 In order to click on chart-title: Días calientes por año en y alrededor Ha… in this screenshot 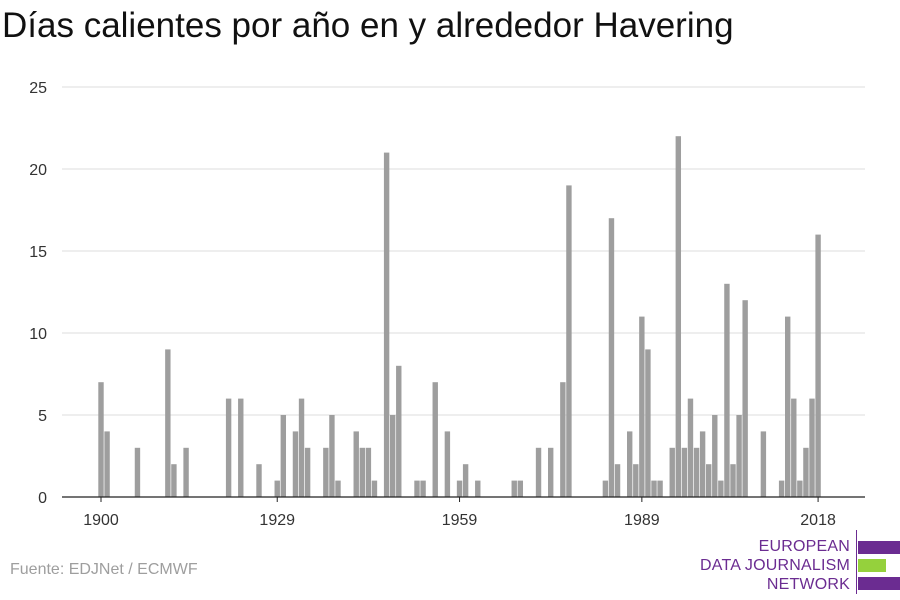, I will do `click(368, 25)`.